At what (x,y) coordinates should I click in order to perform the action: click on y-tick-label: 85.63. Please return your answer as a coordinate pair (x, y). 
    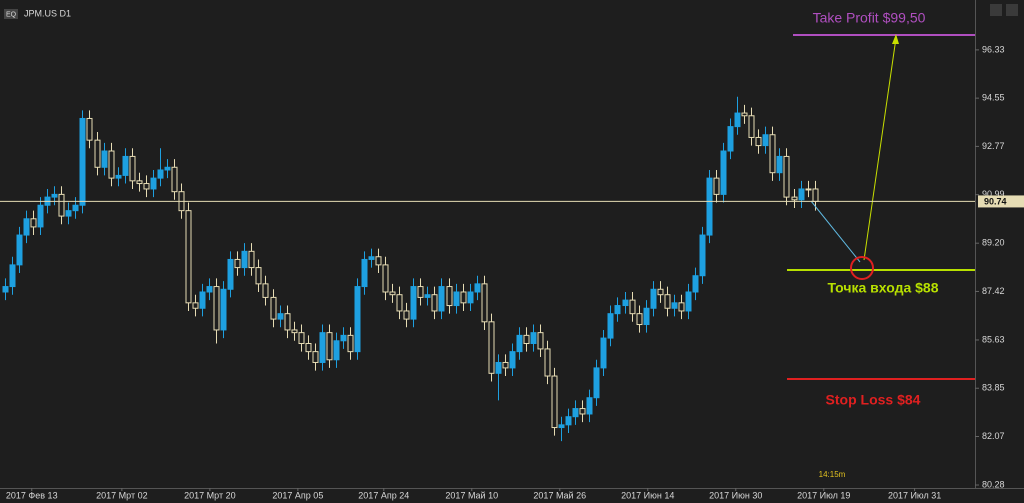
    Looking at the image, I should click on (993, 339).